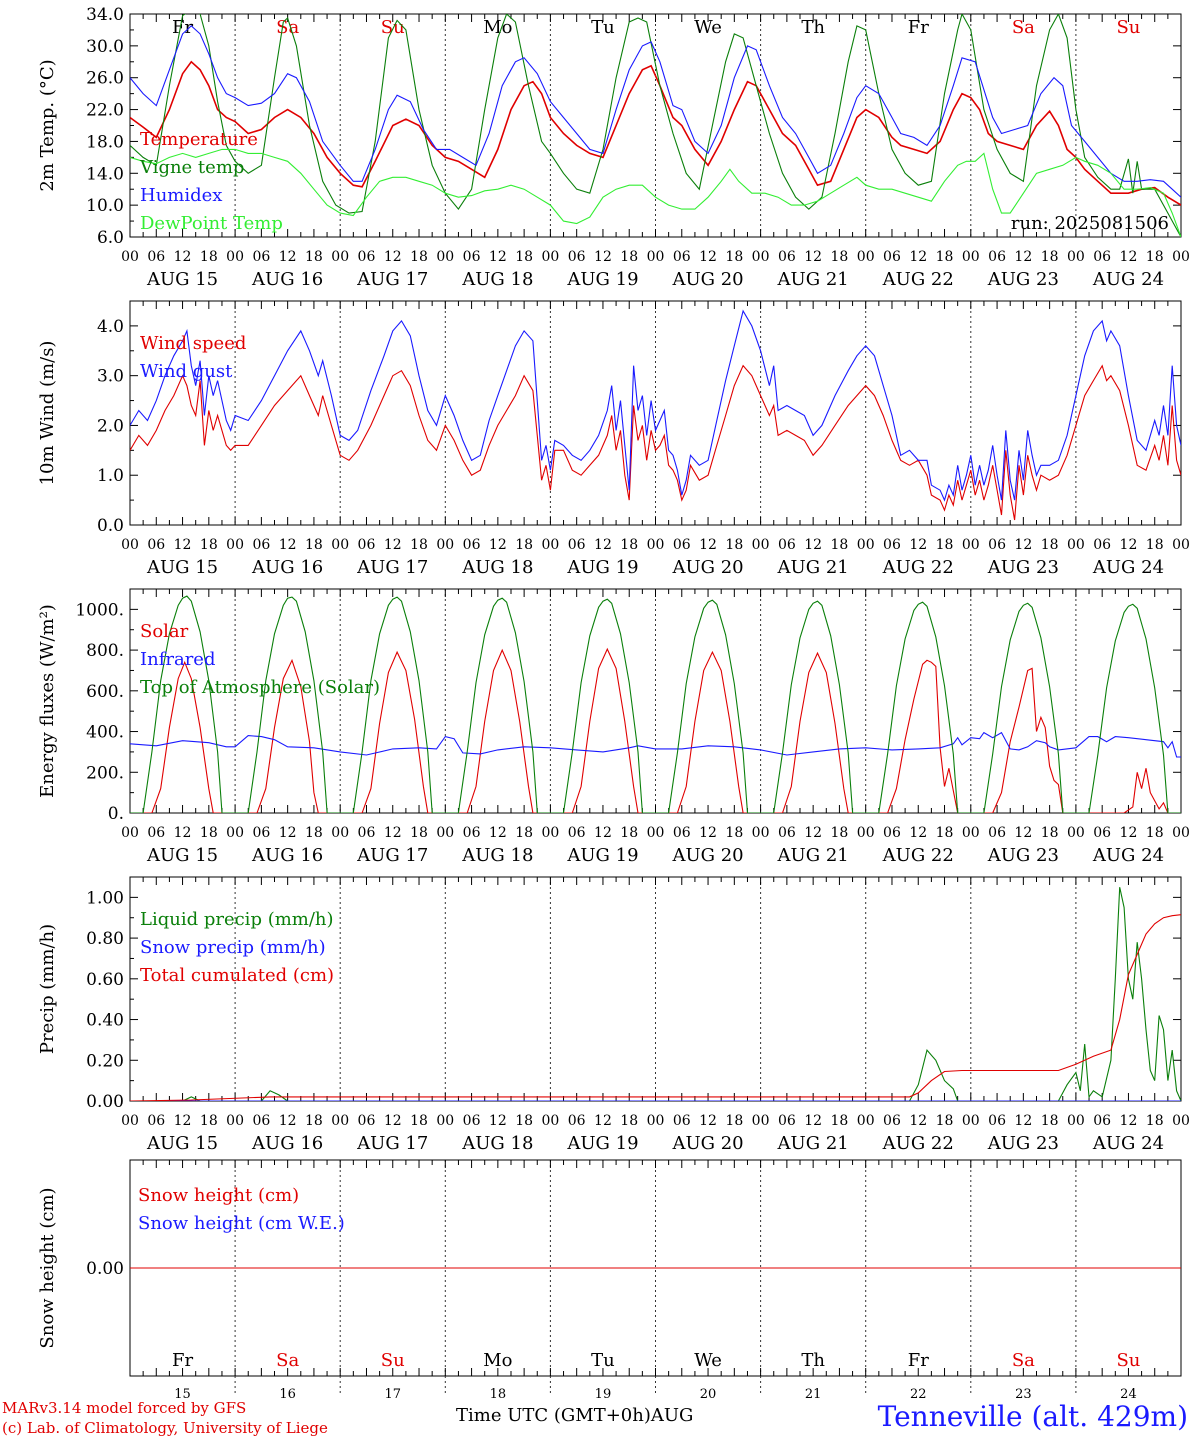  What do you see at coordinates (393, 1360) in the screenshot?
I see `day-name-label: Su` at bounding box center [393, 1360].